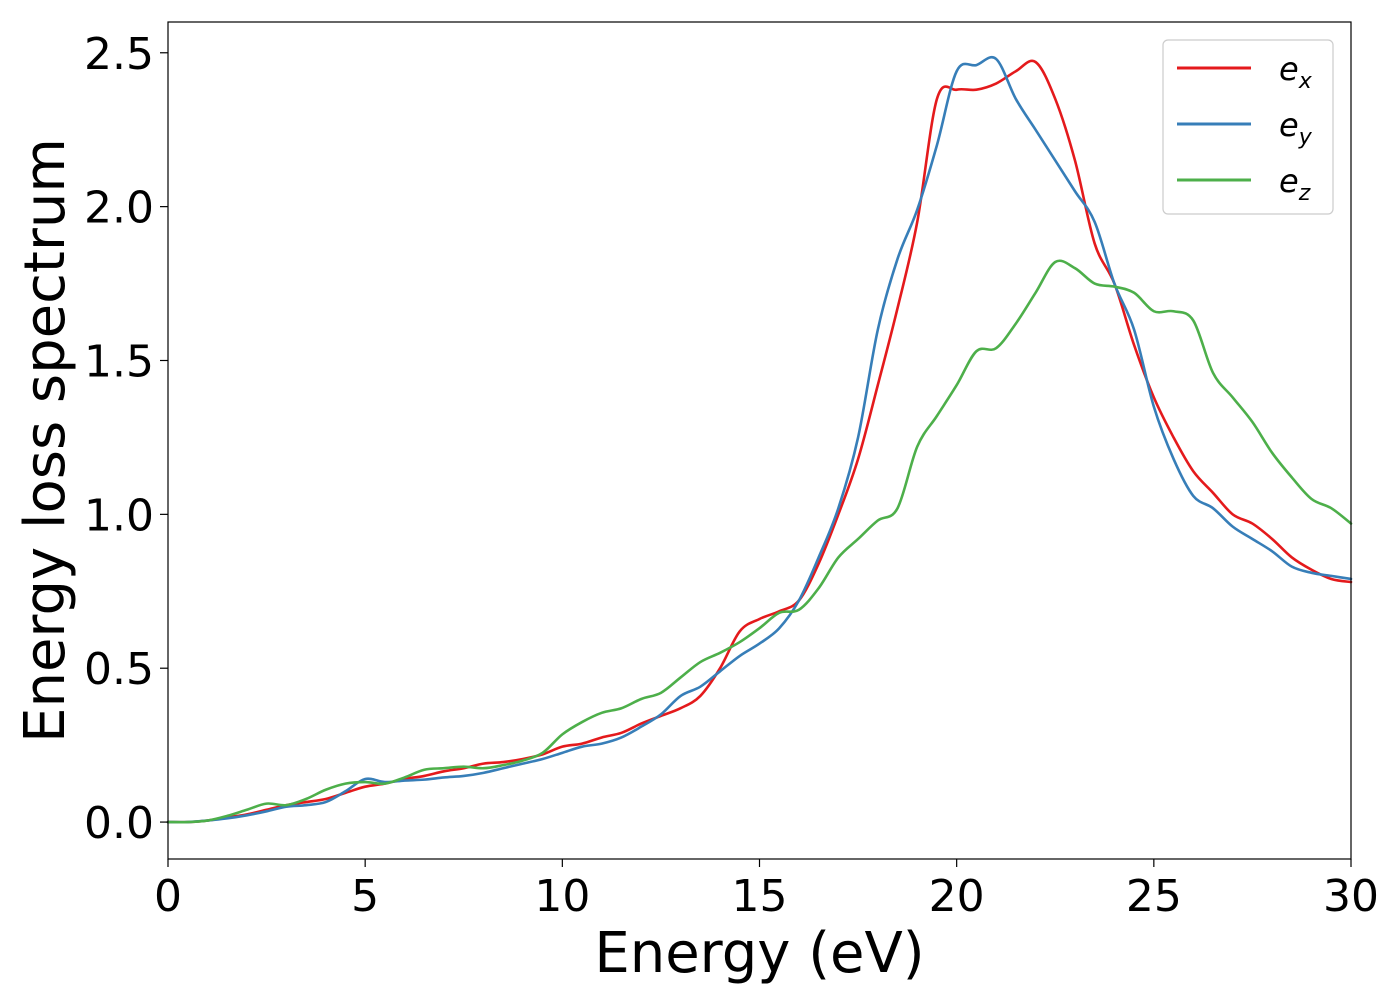 The width and height of the screenshot is (1400, 1000). I want to click on y-tick-label: 0.0, so click(119, 823).